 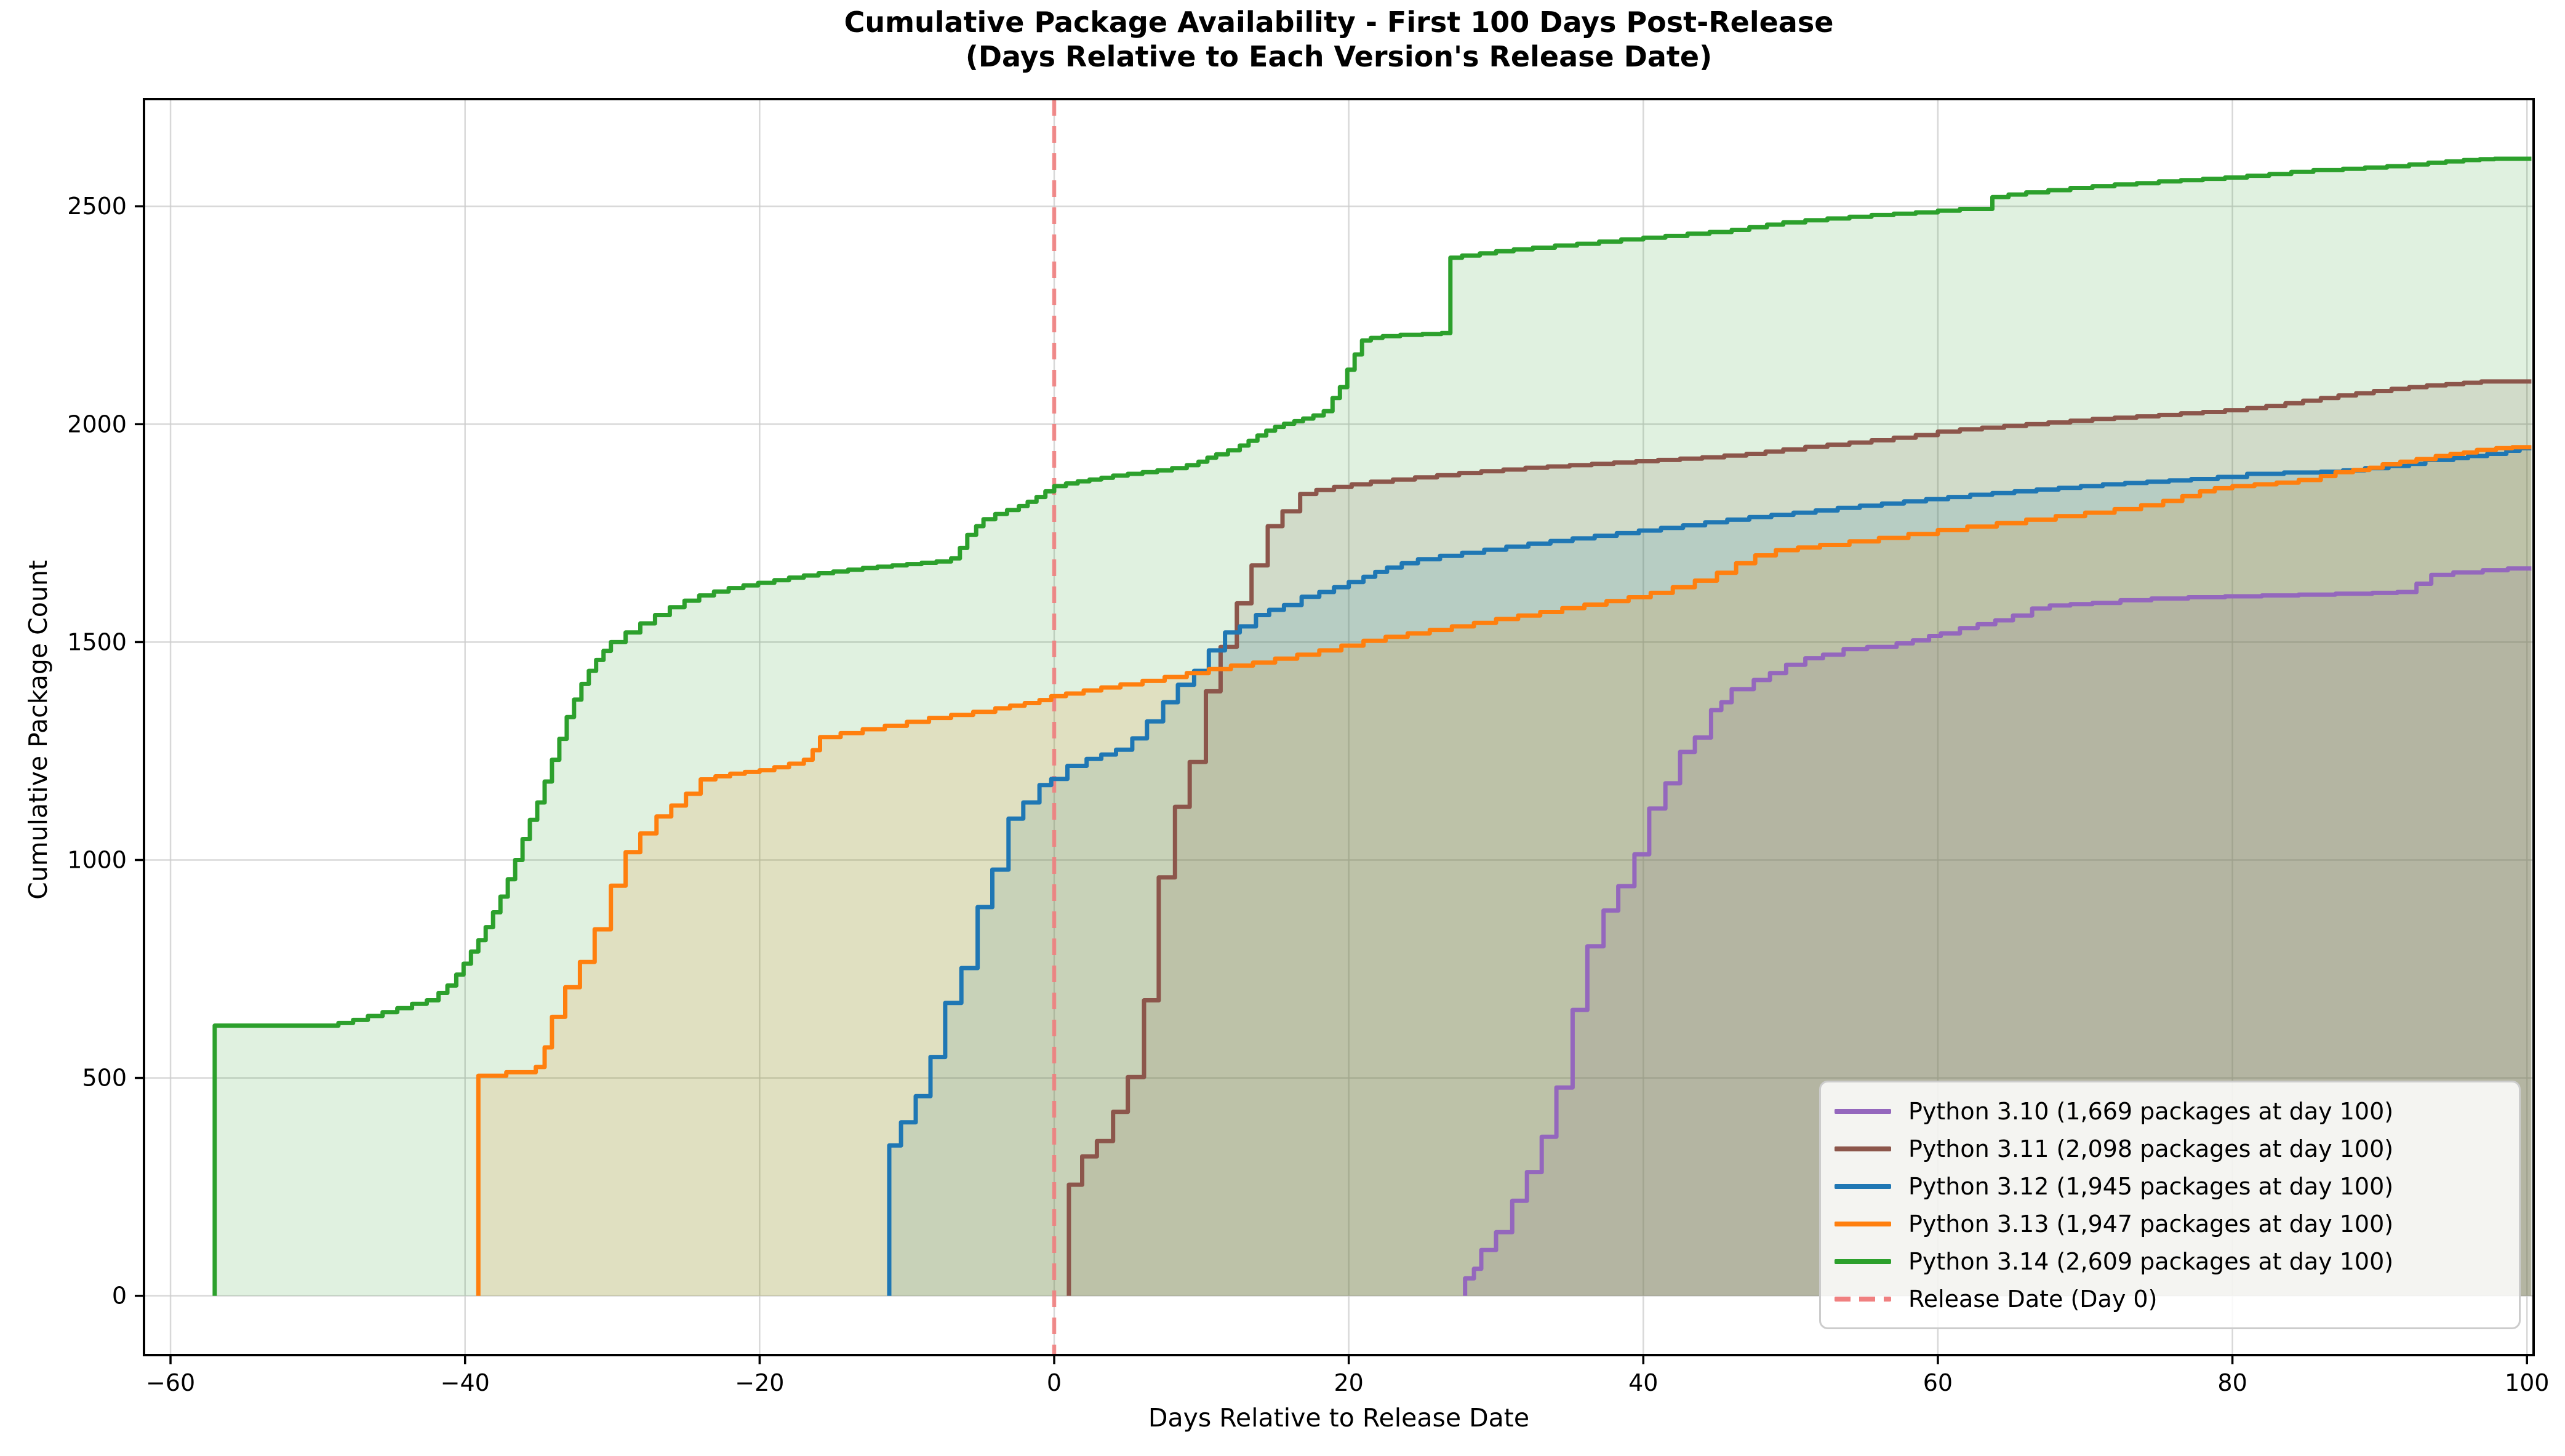 What do you see at coordinates (170, 1382) in the screenshot?
I see `x-tick-label: −60` at bounding box center [170, 1382].